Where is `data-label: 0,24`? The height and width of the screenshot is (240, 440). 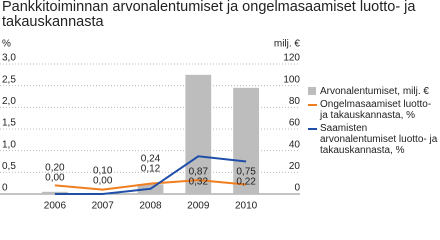
data-label: 0,24 is located at coordinates (151, 159).